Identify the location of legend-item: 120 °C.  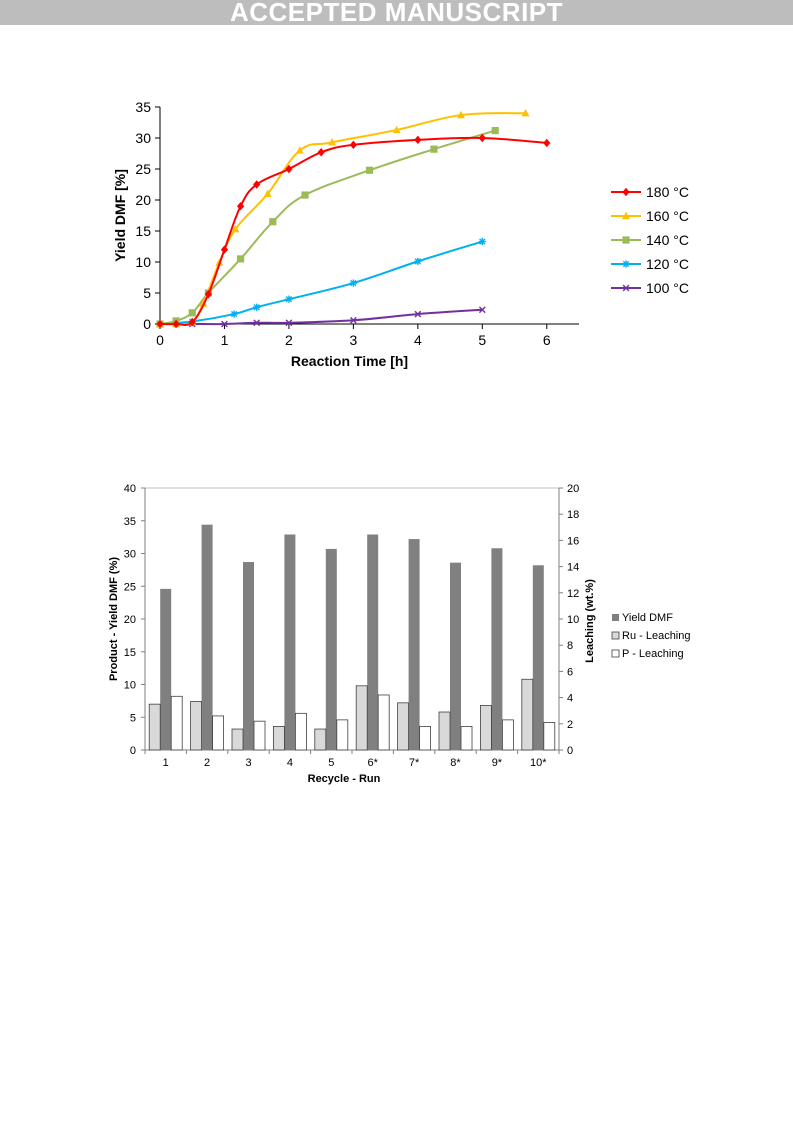
(650, 264).